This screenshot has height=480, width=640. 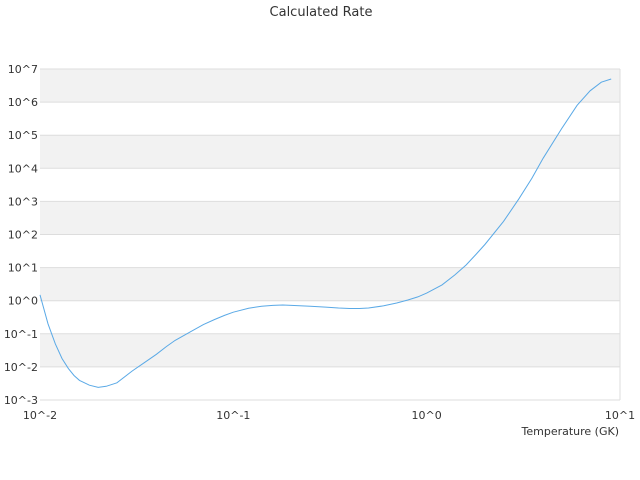 What do you see at coordinates (23, 168) in the screenshot?
I see `y-tick-label: 10^4` at bounding box center [23, 168].